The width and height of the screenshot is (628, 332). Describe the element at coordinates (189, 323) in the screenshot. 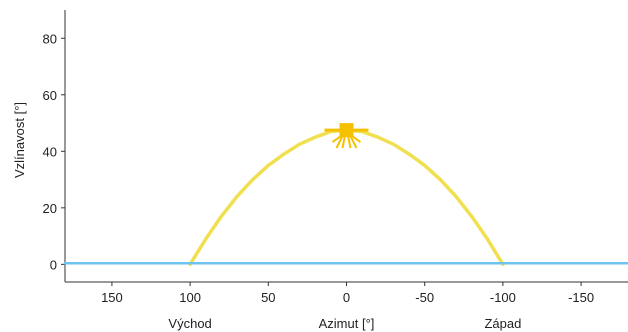

I see `east-direction-label: Východ` at that location.